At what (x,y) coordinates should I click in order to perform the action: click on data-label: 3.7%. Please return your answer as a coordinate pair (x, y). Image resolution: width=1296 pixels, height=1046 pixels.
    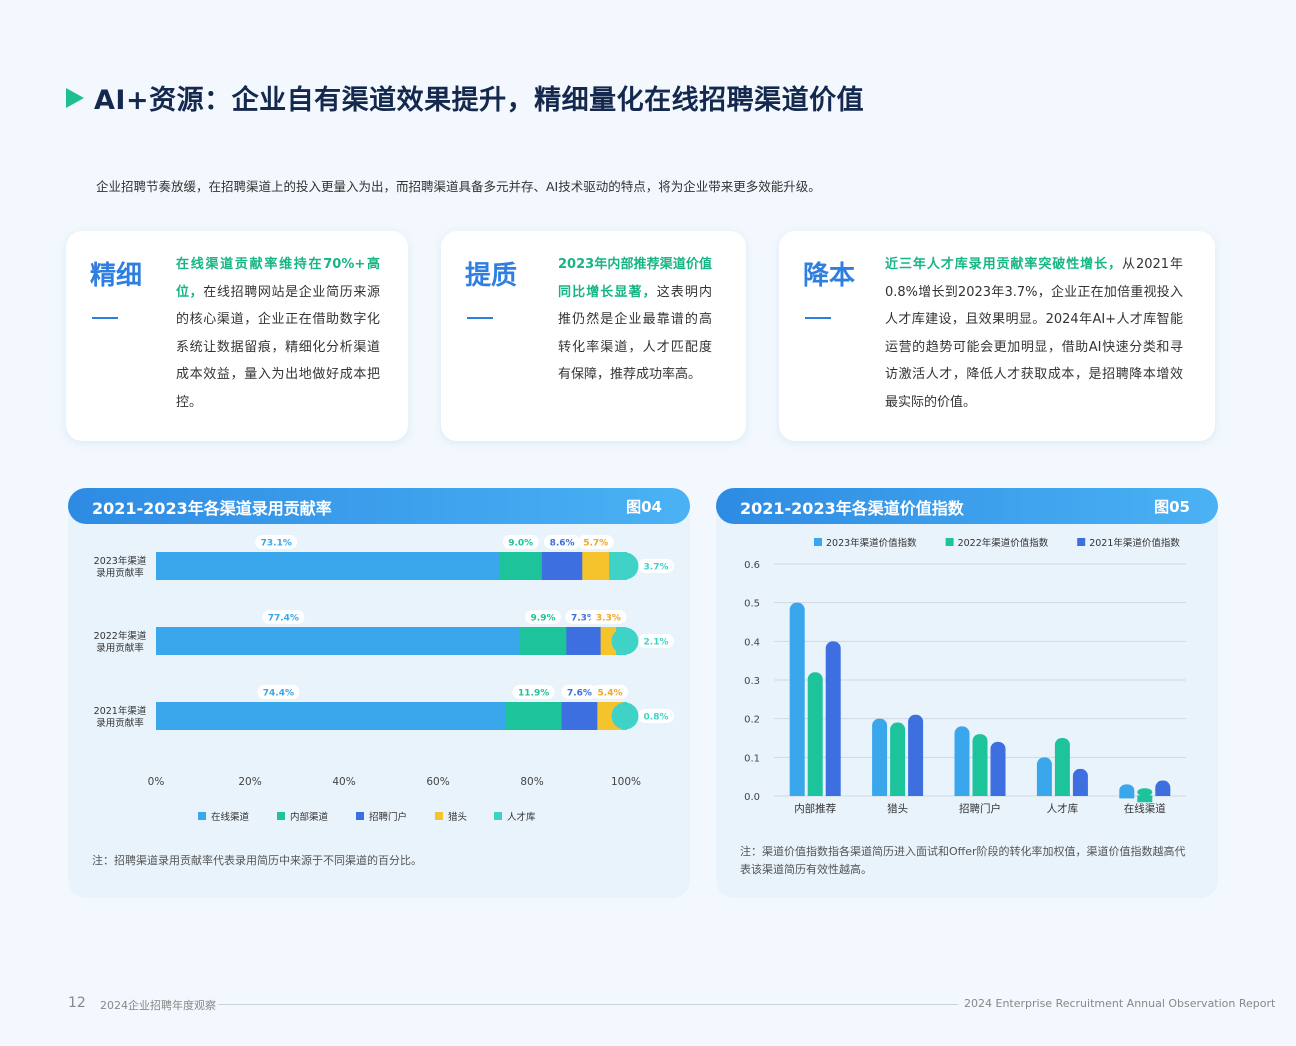
    Looking at the image, I should click on (656, 568).